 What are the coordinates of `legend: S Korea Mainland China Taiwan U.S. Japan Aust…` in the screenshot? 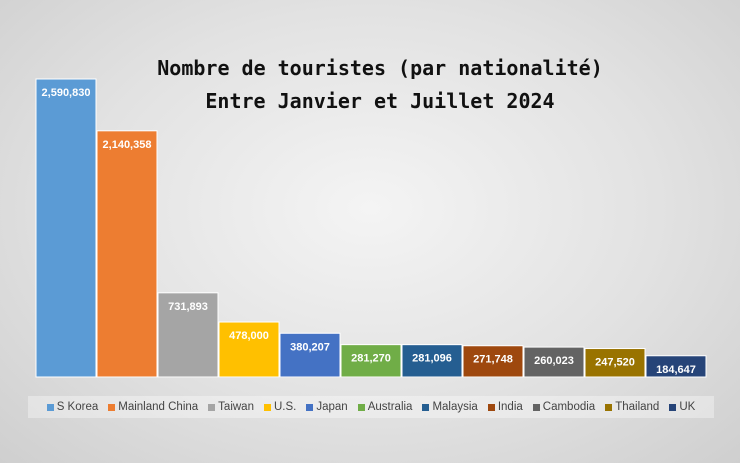 It's located at (371, 407).